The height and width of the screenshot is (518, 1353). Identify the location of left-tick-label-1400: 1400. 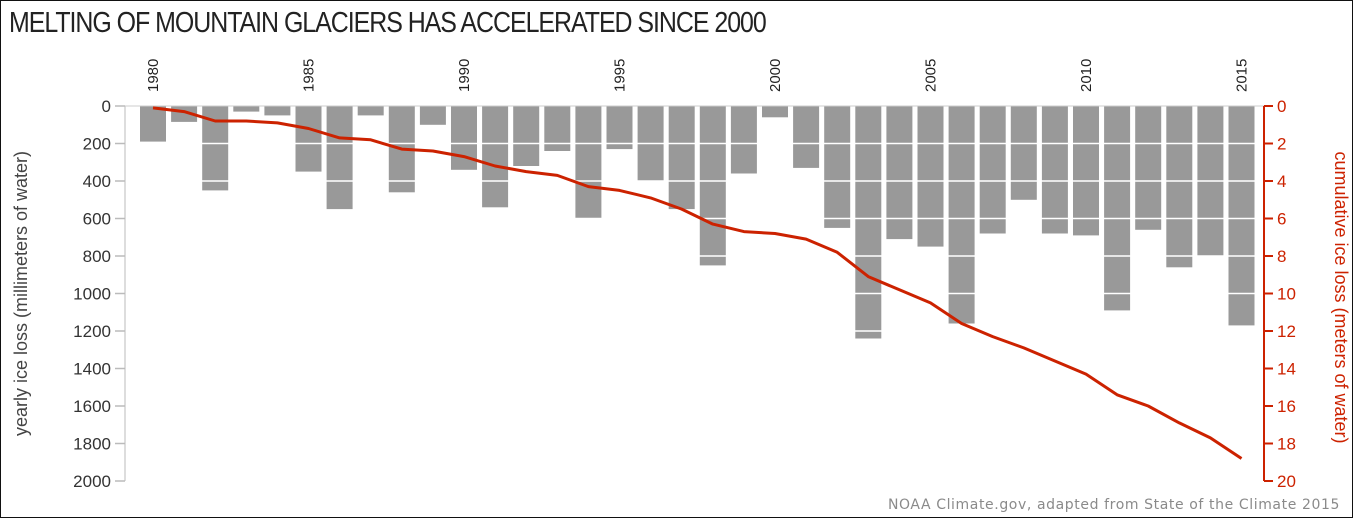
(92, 369).